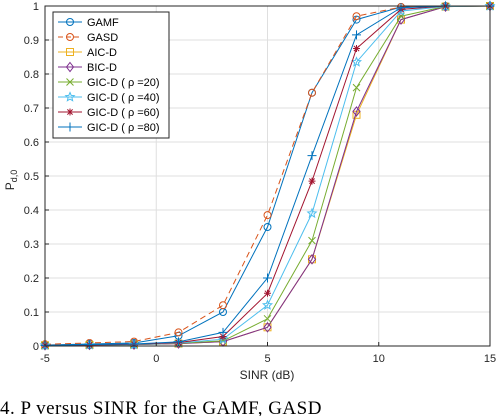 The width and height of the screenshot is (502, 416). What do you see at coordinates (31, 211) in the screenshot?
I see `y-tick-label: 0.4` at bounding box center [31, 211].